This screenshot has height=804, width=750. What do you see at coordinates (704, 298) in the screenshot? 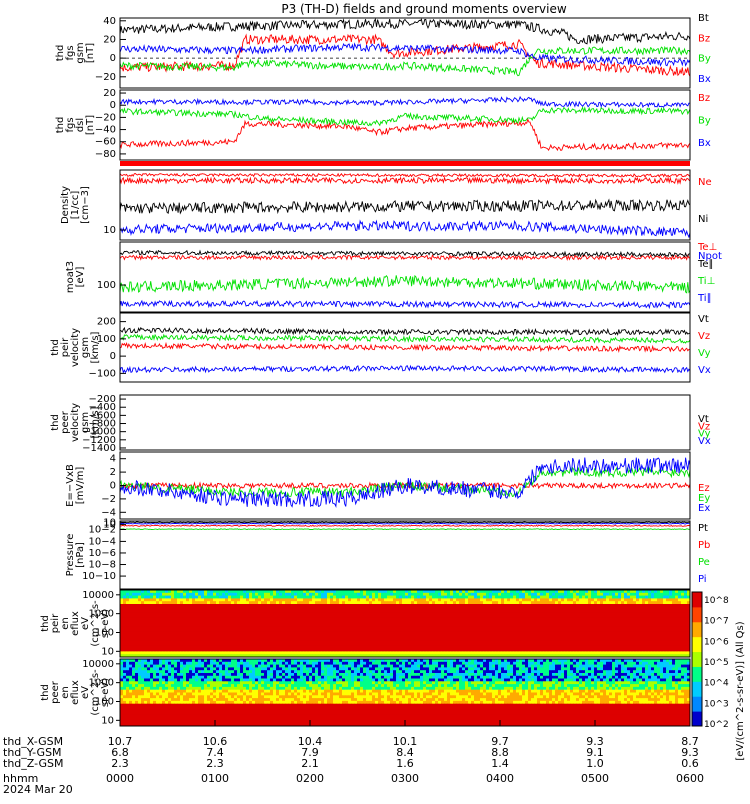
I see `legend-ti∥: Ti∥` at bounding box center [704, 298].